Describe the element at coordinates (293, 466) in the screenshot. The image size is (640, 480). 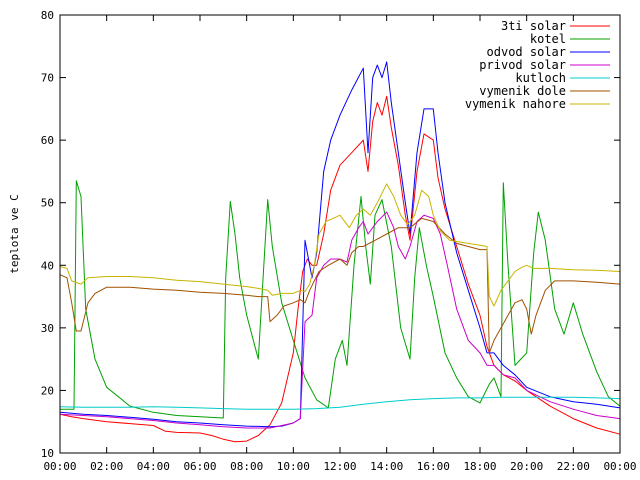
I see `x-tick-label: 10:00` at that location.